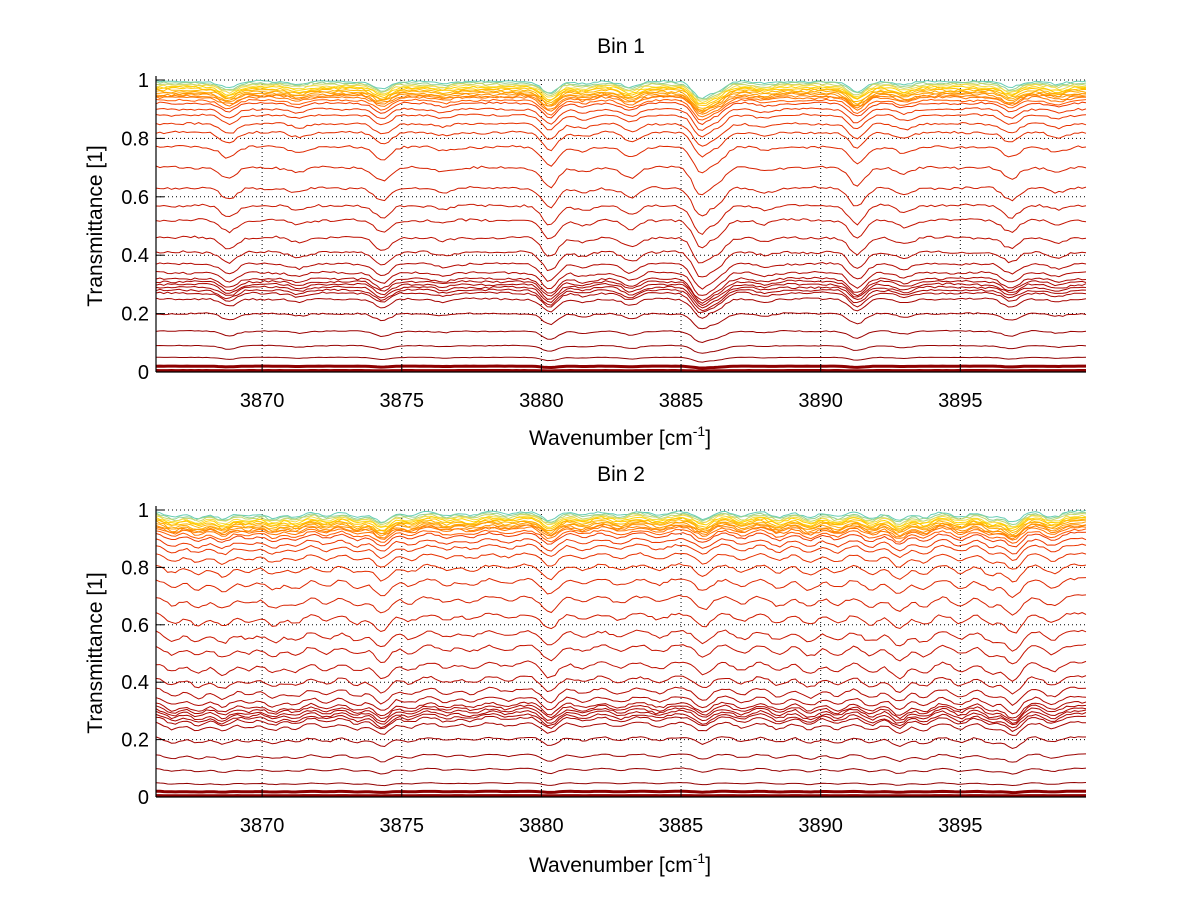 The width and height of the screenshot is (1200, 901). What do you see at coordinates (402, 401) in the screenshot?
I see `x-tick-label: 3875` at bounding box center [402, 401].